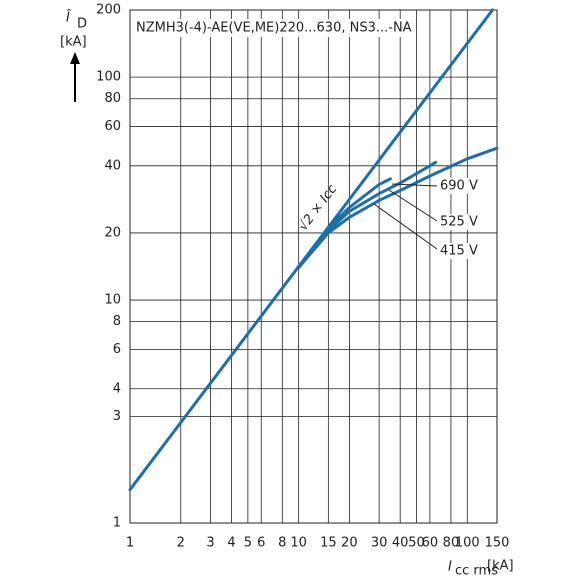 This screenshot has height=580, width=580. Describe the element at coordinates (379, 543) in the screenshot. I see `x-tick-label: 30` at that location.